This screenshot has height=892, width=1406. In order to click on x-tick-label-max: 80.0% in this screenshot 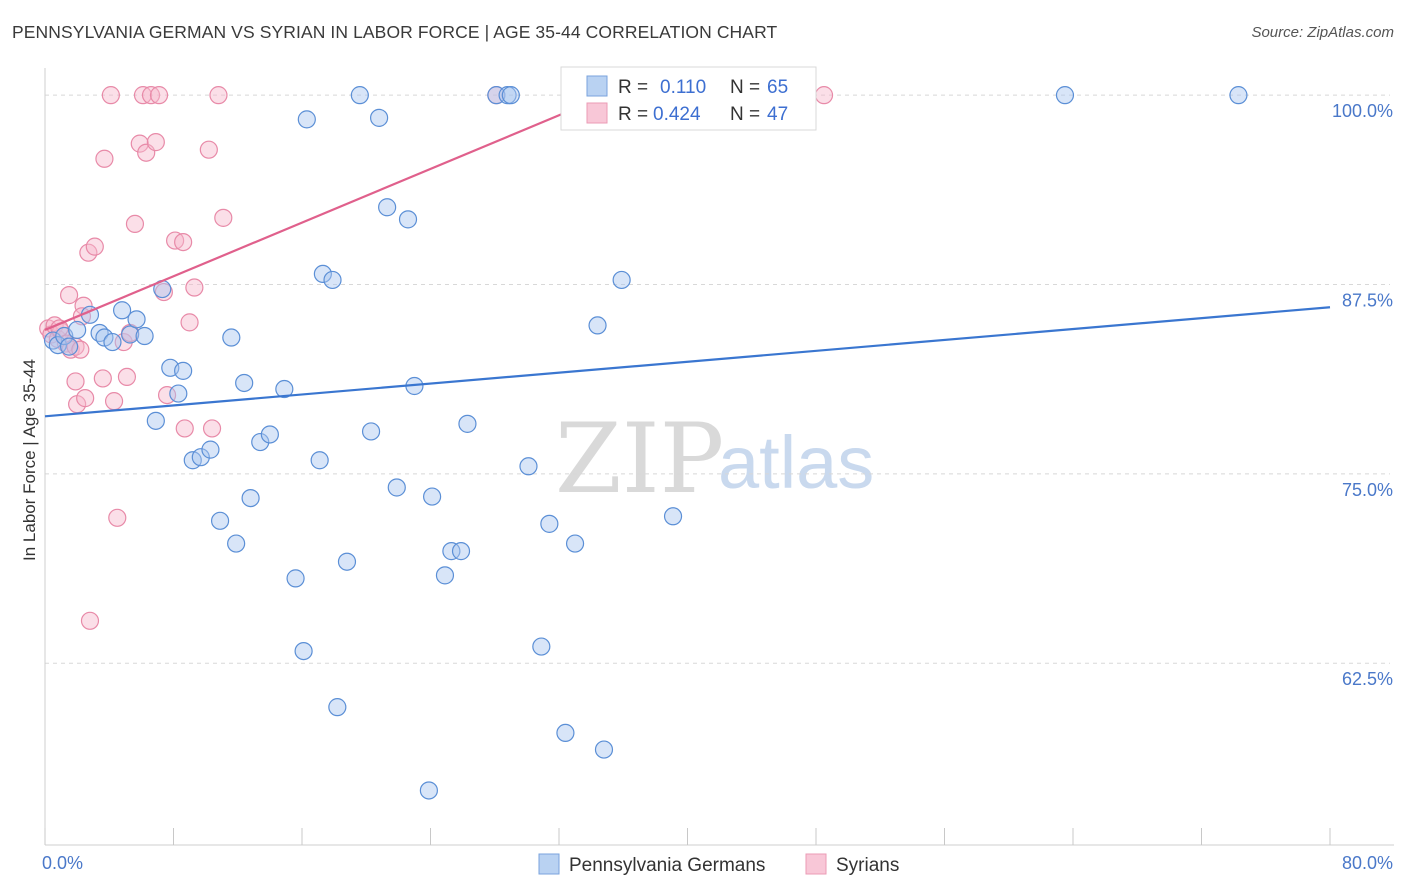, I will do `click(1367, 863)`.